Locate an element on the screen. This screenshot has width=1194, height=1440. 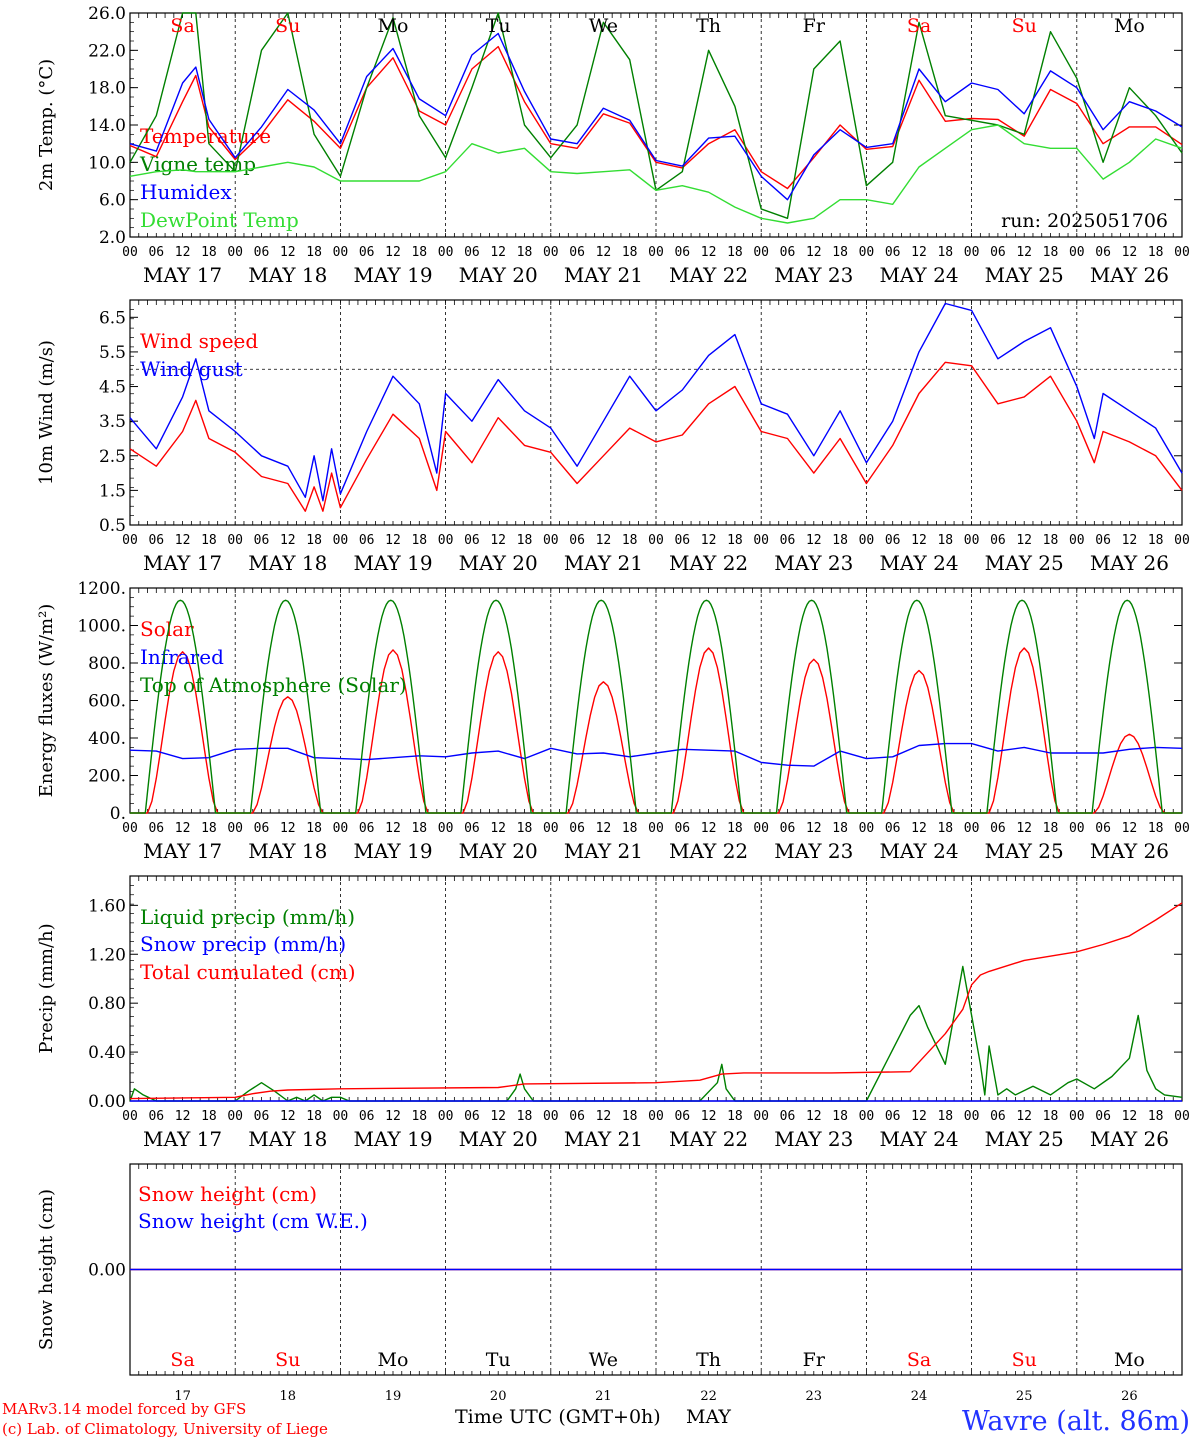
legend-entry: Snow height (cm W.E.) is located at coordinates (253, 1221).